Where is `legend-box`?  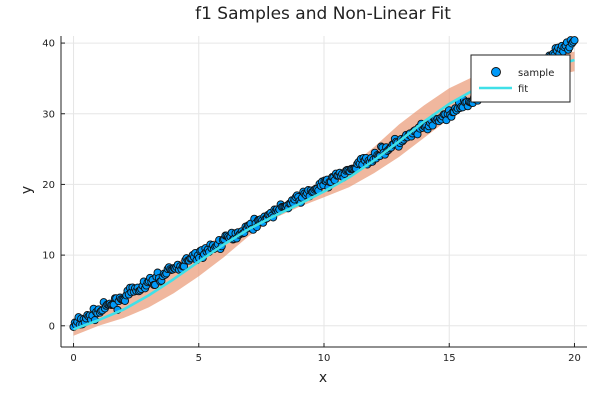
legend-box is located at coordinates (520, 78).